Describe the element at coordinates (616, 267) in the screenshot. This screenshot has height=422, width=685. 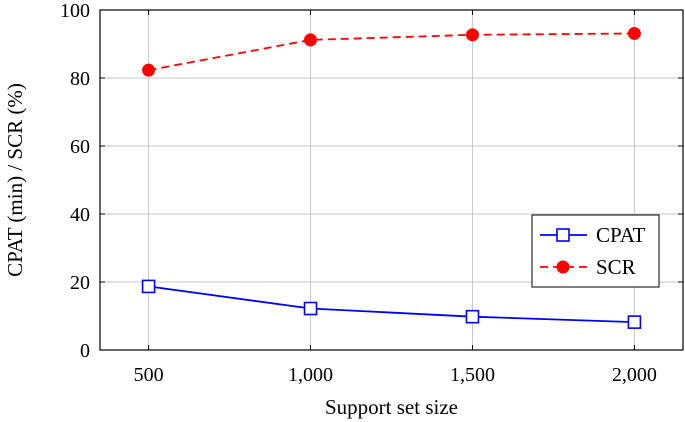
I see `legend-scr-label: SCR` at that location.